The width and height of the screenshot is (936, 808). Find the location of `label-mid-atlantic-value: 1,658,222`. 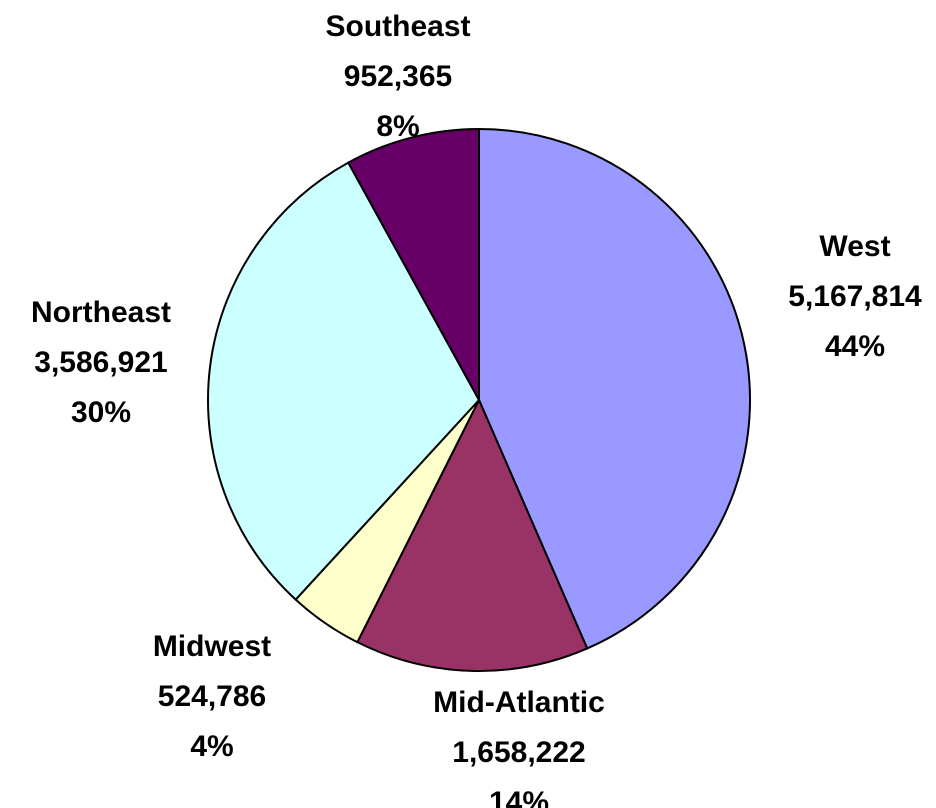

label-mid-atlantic-value: 1,658,222 is located at coordinates (518, 752).